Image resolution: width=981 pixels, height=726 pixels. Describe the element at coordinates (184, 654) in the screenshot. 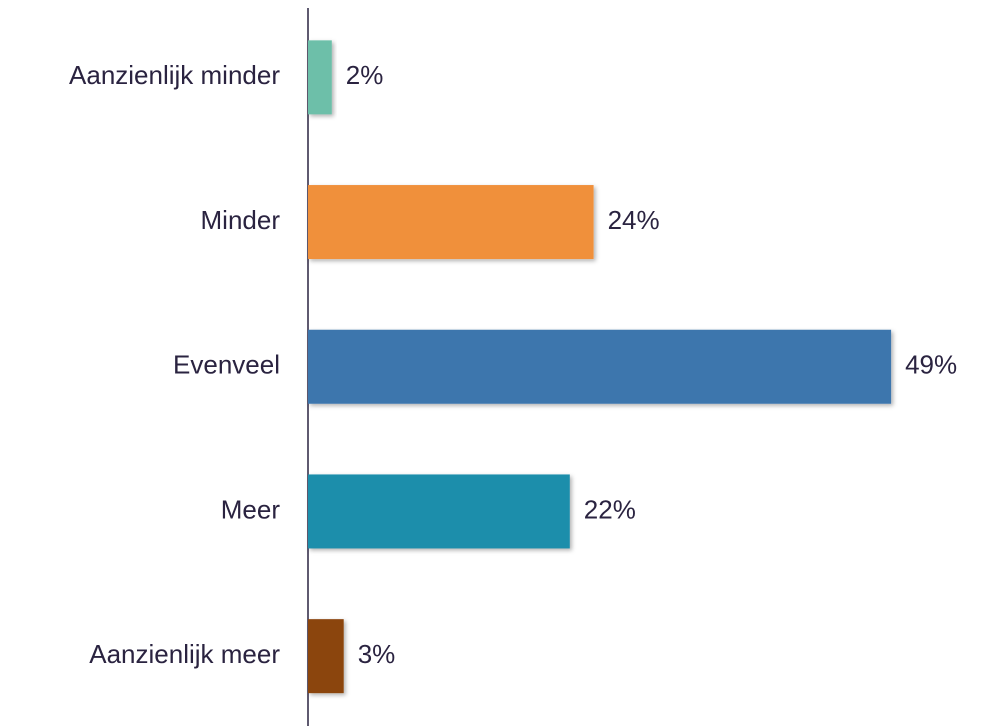

I see `category-label: Aanzienlijk meer` at that location.